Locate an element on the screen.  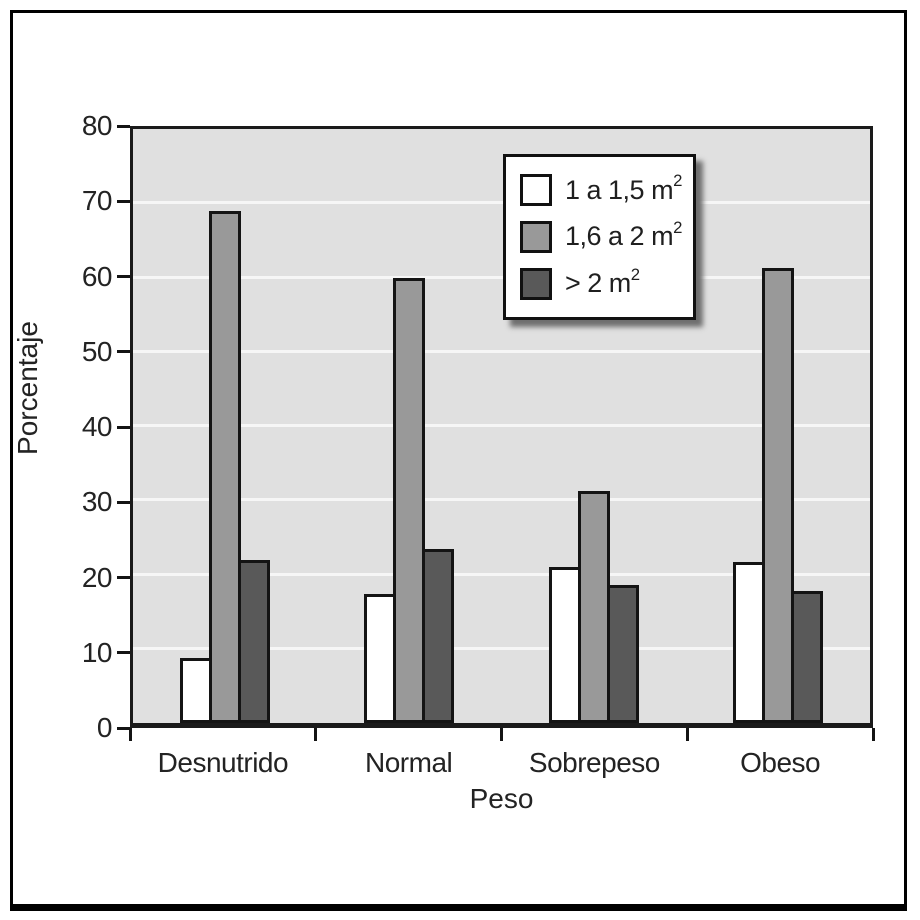
bar-obeso-series2 is located at coordinates (777, 495).